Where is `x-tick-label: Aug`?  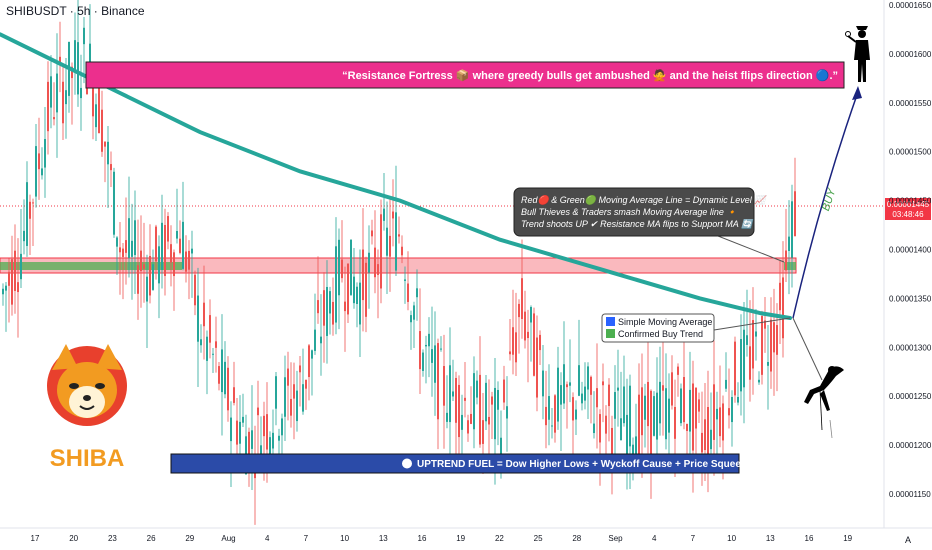 x-tick-label: Aug is located at coordinates (228, 538).